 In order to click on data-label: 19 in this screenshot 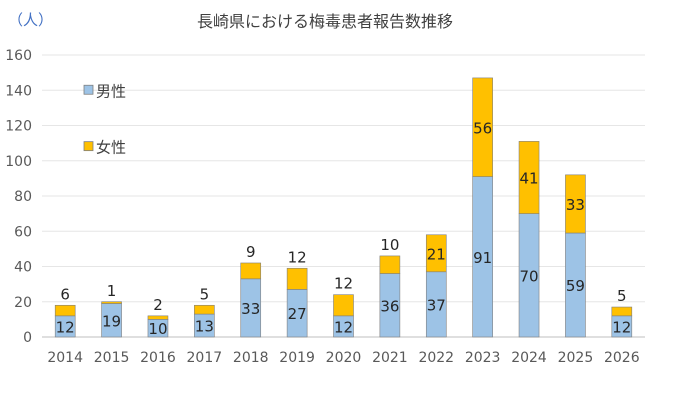, I will do `click(111, 321)`.